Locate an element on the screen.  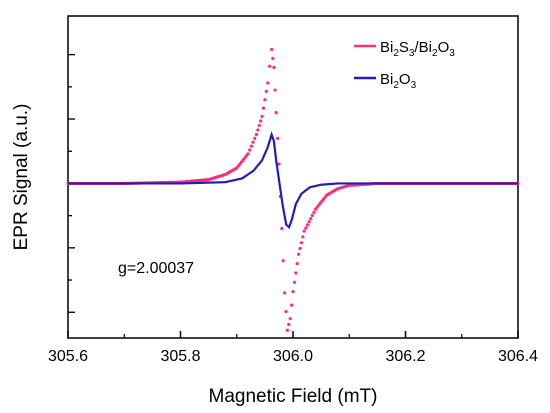
x-tick-label: 306.2 is located at coordinates (405, 356).